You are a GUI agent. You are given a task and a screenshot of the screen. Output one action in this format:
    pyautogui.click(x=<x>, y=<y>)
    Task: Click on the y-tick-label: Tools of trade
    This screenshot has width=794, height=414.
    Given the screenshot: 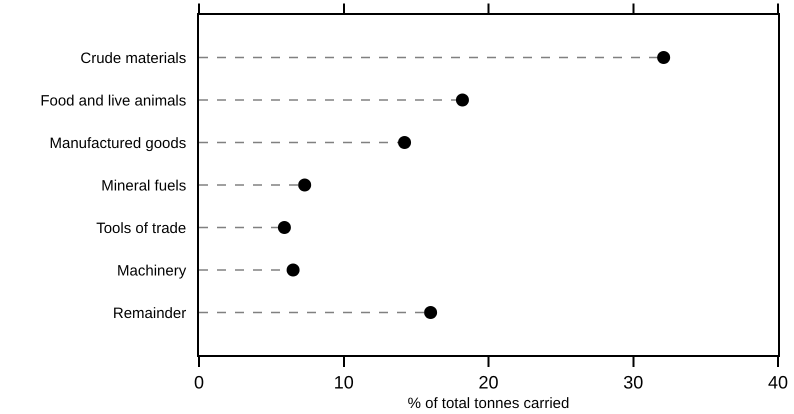 What is the action you would take?
    pyautogui.click(x=141, y=228)
    